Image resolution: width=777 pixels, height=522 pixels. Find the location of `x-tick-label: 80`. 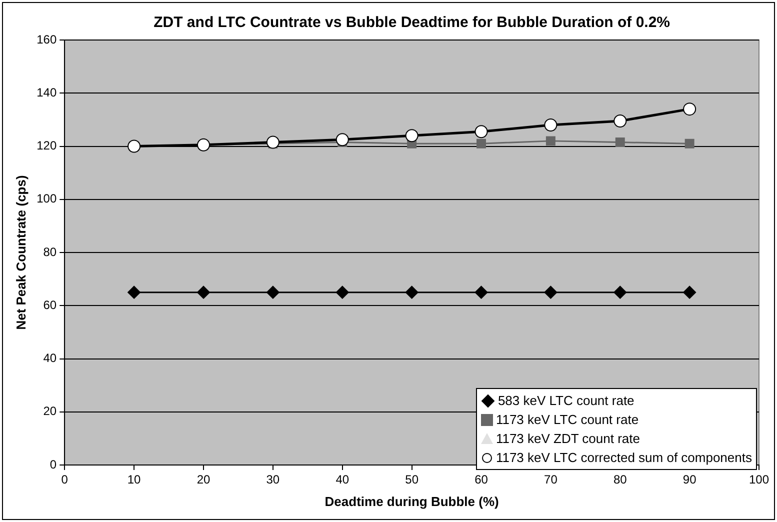

x-tick-label: 80 is located at coordinates (620, 479).